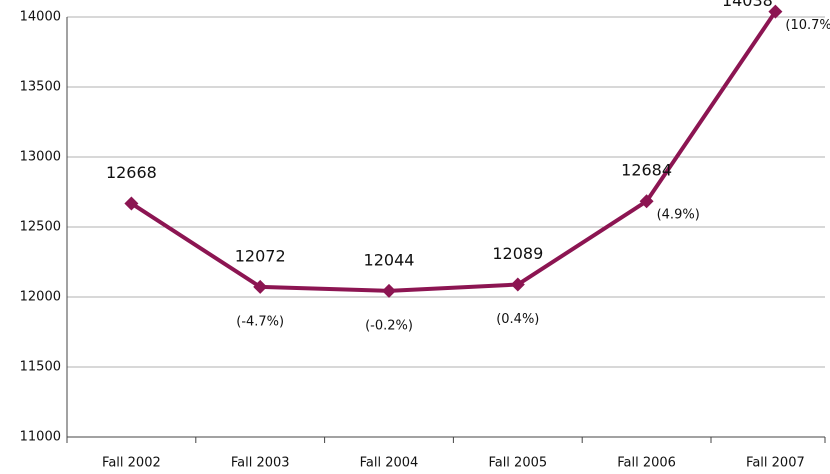 The width and height of the screenshot is (830, 474). What do you see at coordinates (40, 297) in the screenshot?
I see `y-tick-label: 12000` at bounding box center [40, 297].